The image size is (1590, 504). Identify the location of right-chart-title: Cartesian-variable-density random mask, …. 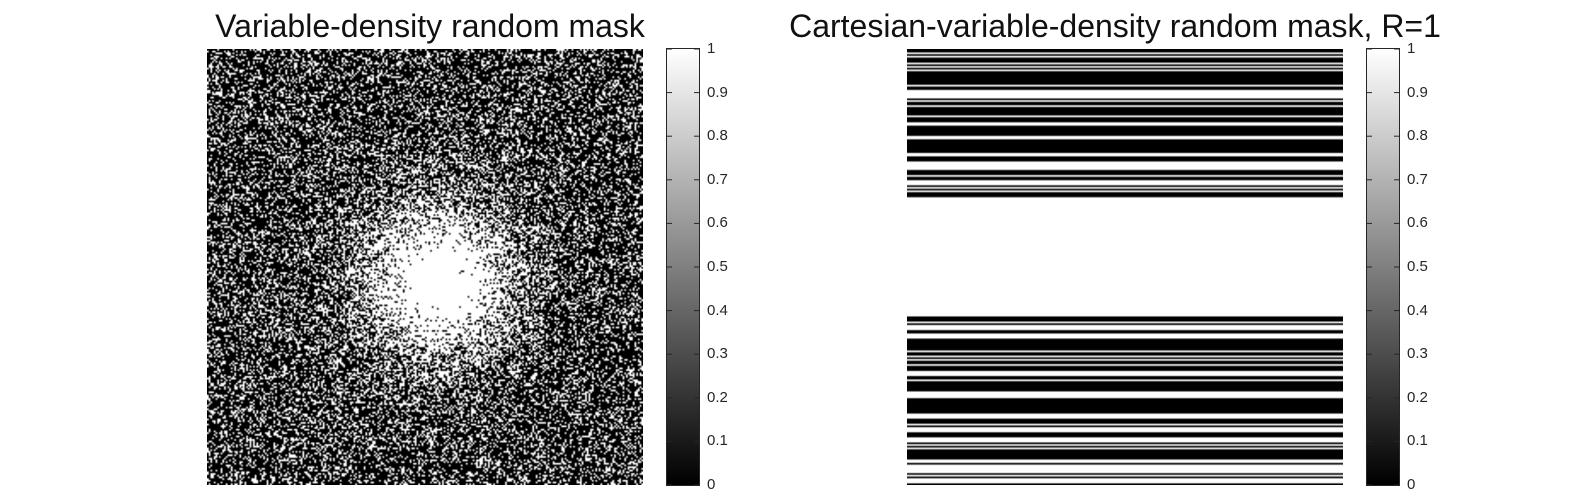
(1115, 26).